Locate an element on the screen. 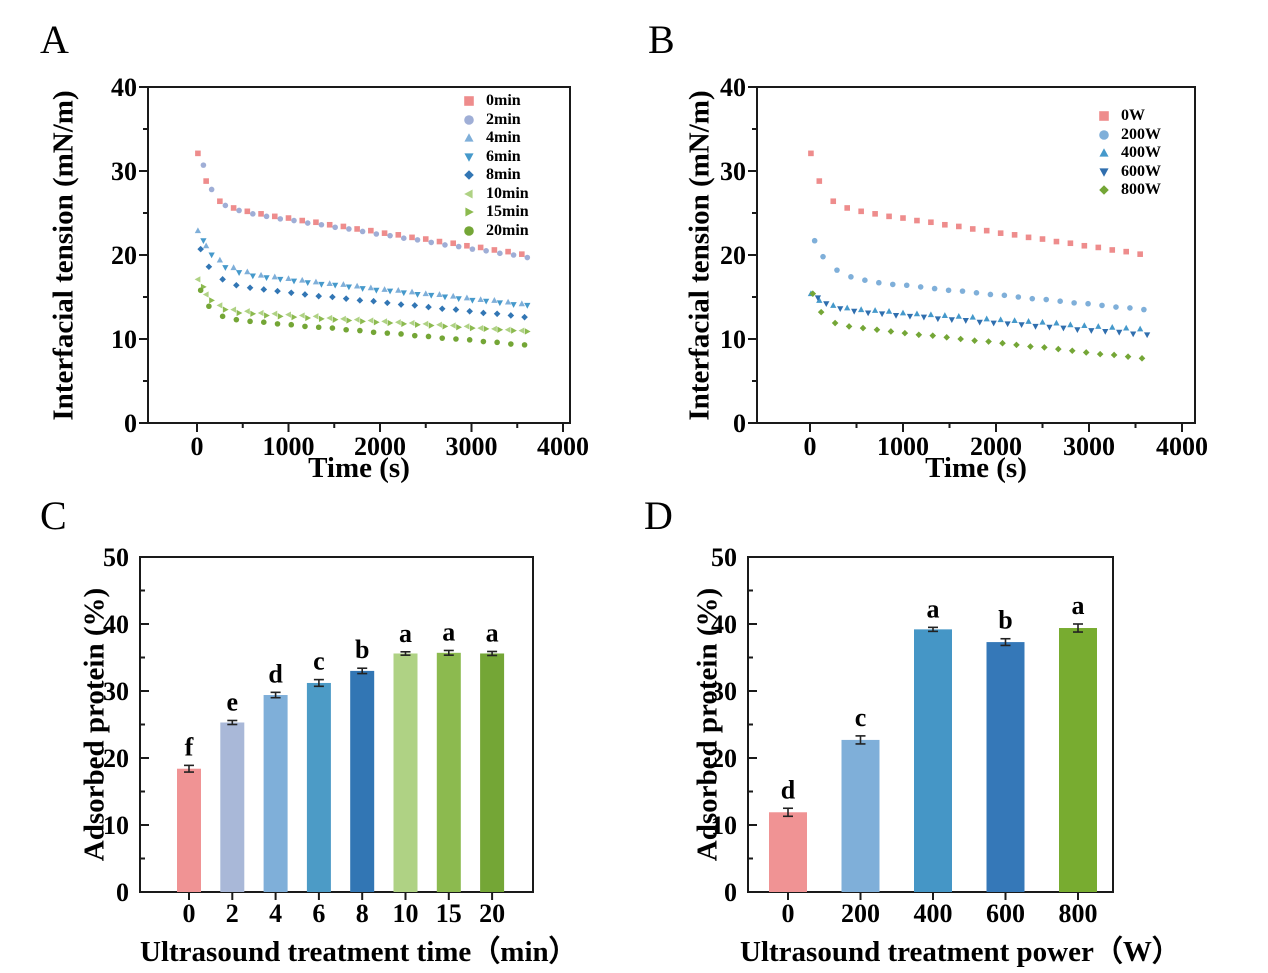  panel-d-plot: 0 10 20 30 40 50 0 d 200 c 400 a 600 b 800 a is located at coordinates (912, 735).